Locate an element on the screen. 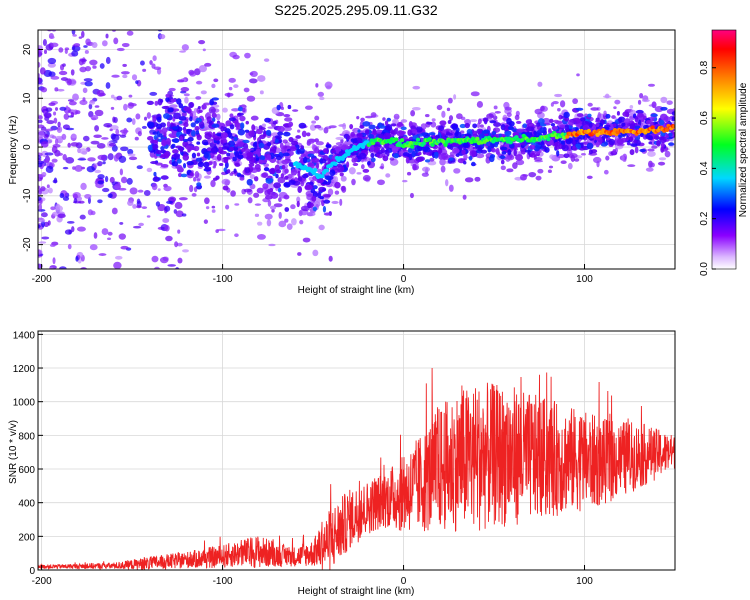  spectrogram-y-tick-label: 10 is located at coordinates (27, 98).